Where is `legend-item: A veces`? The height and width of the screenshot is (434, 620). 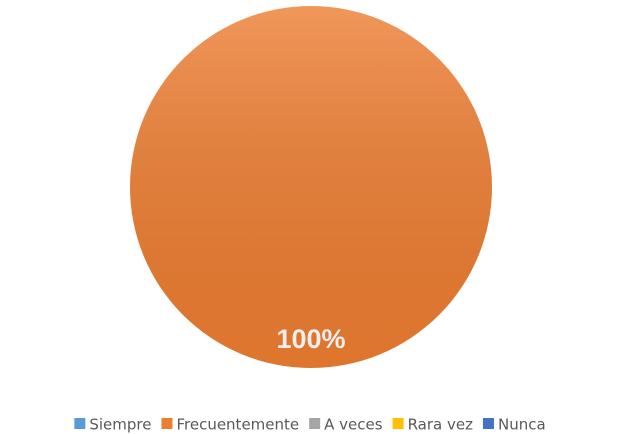
legend-item: A veces is located at coordinates (346, 425).